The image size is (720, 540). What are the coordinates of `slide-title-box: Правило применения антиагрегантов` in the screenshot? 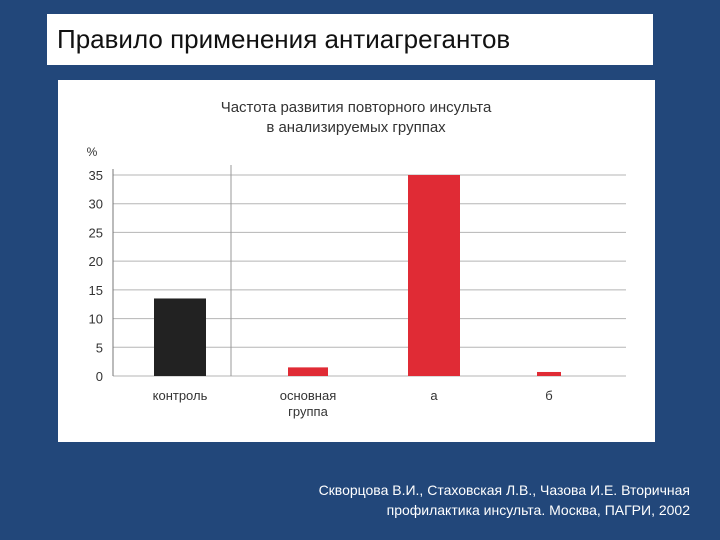 It's located at (350, 39).